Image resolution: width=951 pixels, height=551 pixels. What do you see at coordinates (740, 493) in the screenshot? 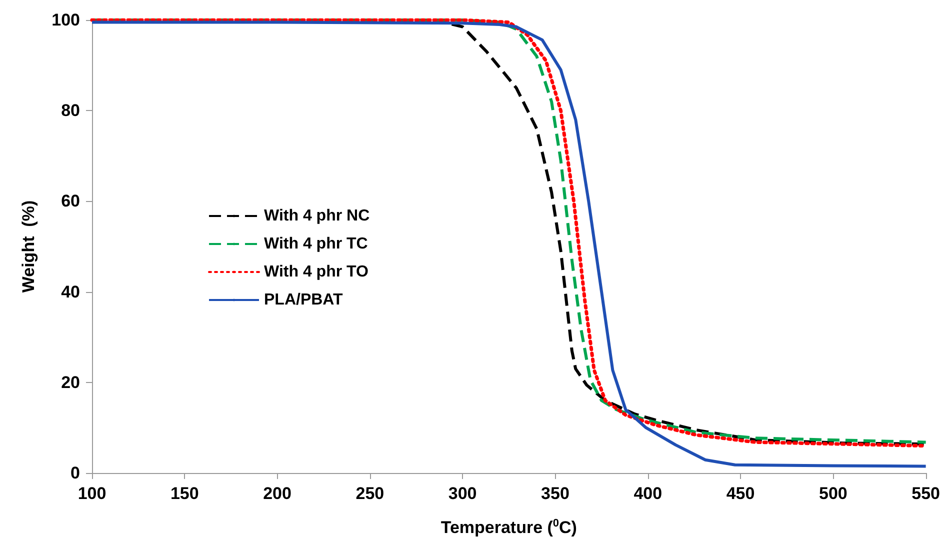
I see `x-tick-label: 450` at bounding box center [740, 493].